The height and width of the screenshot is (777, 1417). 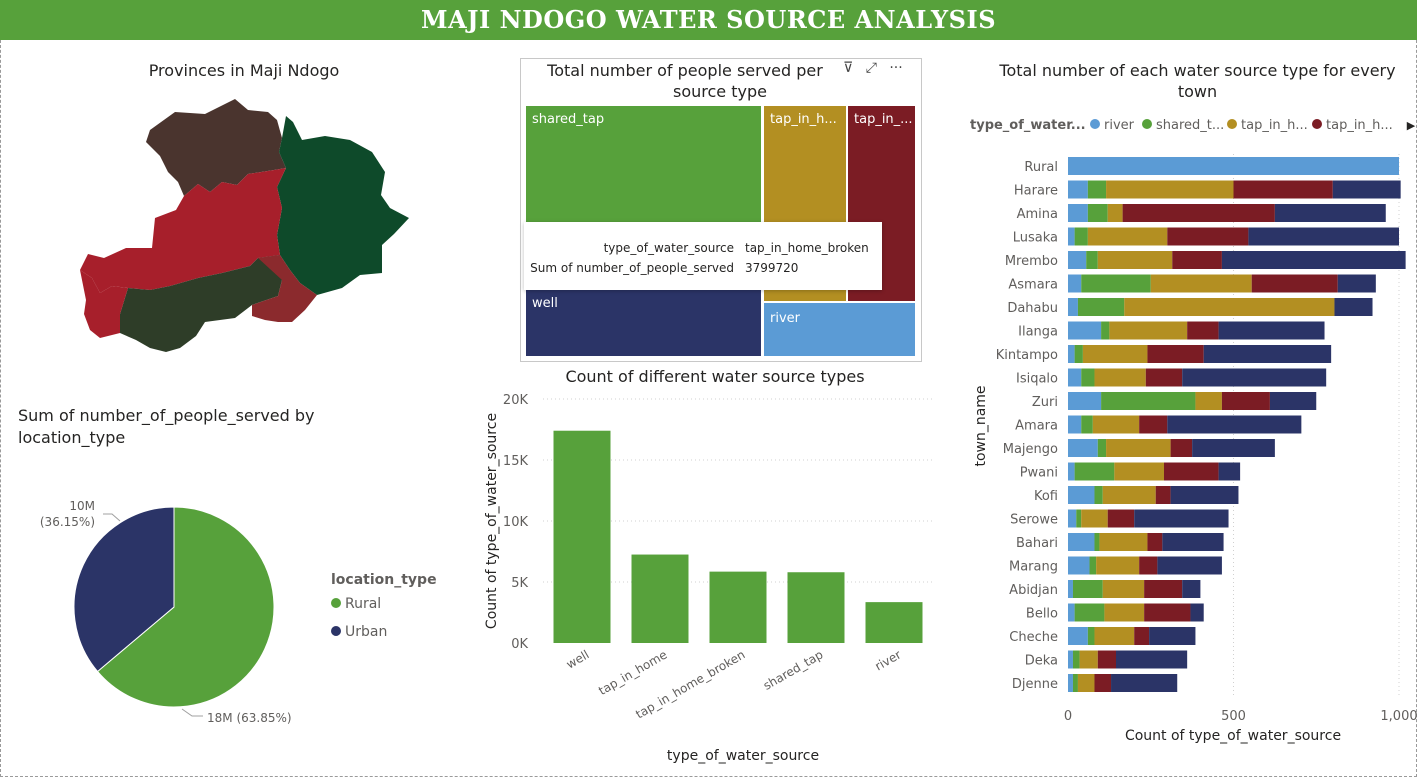 What do you see at coordinates (738, 607) in the screenshot?
I see `bar-tap_in_home_broken` at bounding box center [738, 607].